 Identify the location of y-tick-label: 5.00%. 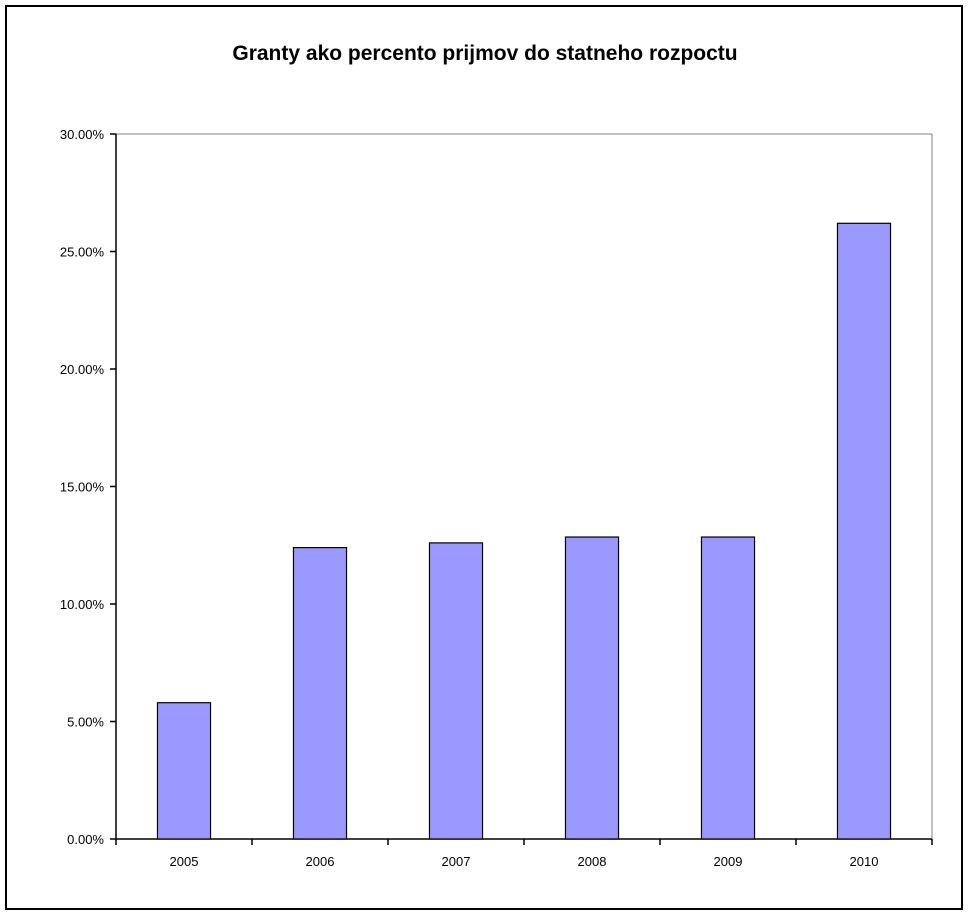
(85, 722).